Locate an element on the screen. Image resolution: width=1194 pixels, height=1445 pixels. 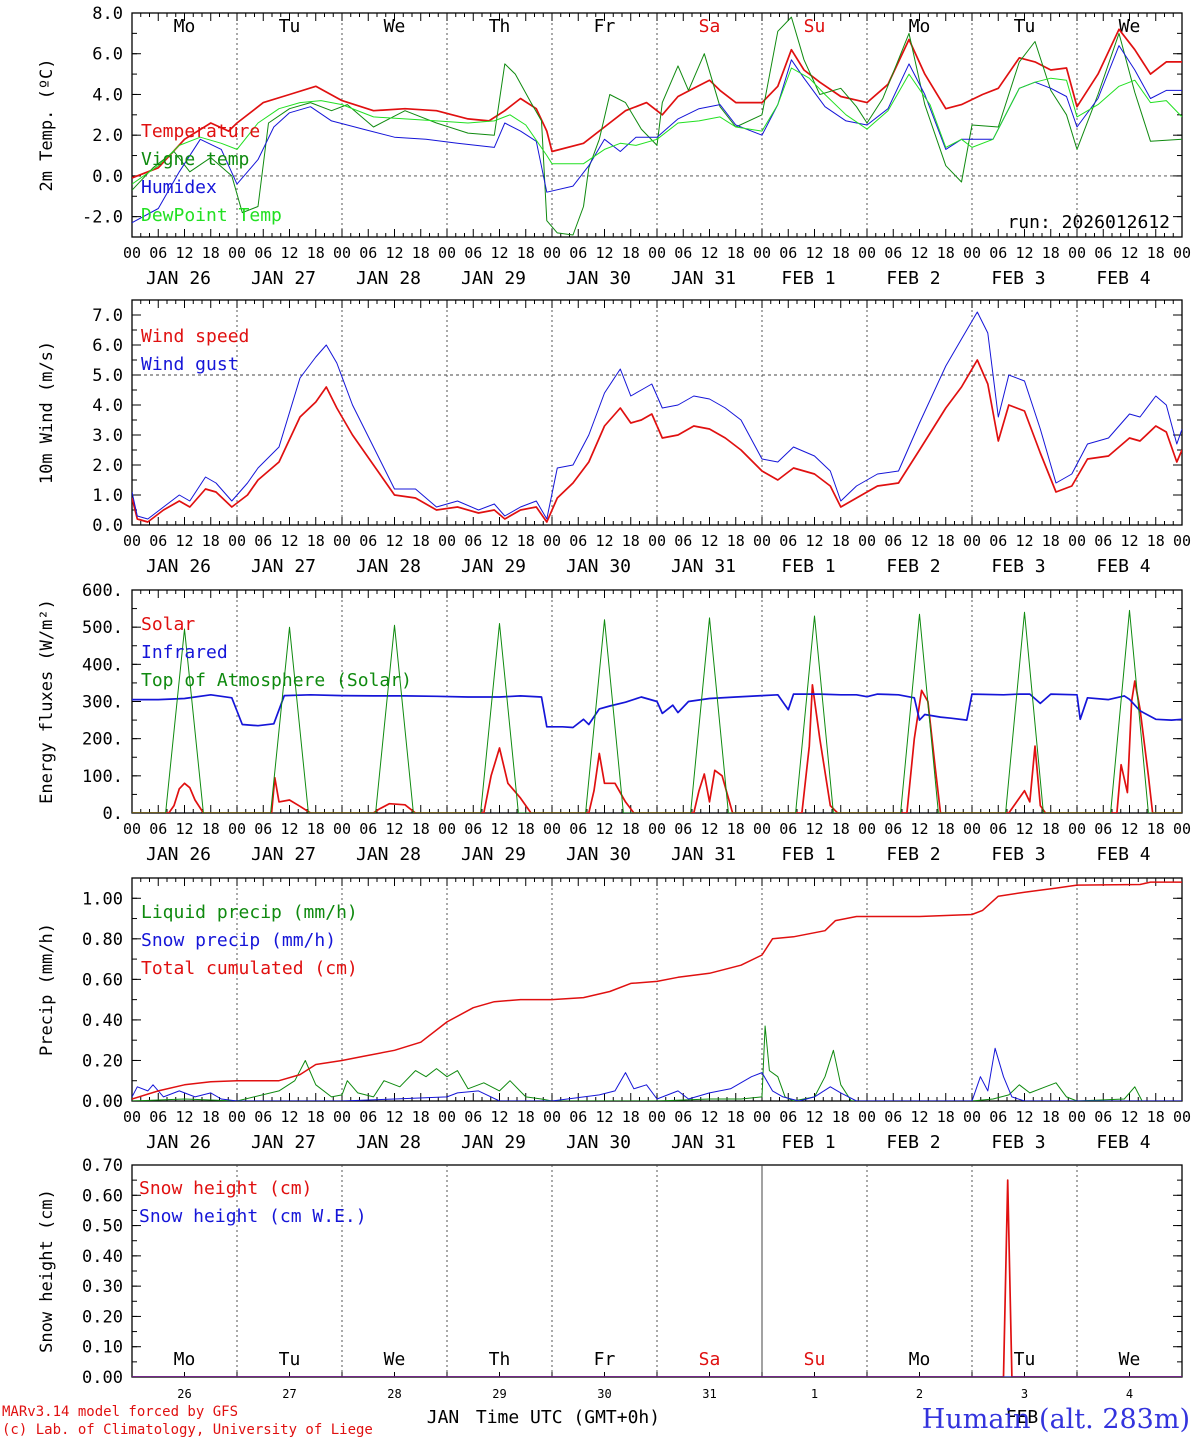
y-tick-label: 1.0 is located at coordinates (107, 496).